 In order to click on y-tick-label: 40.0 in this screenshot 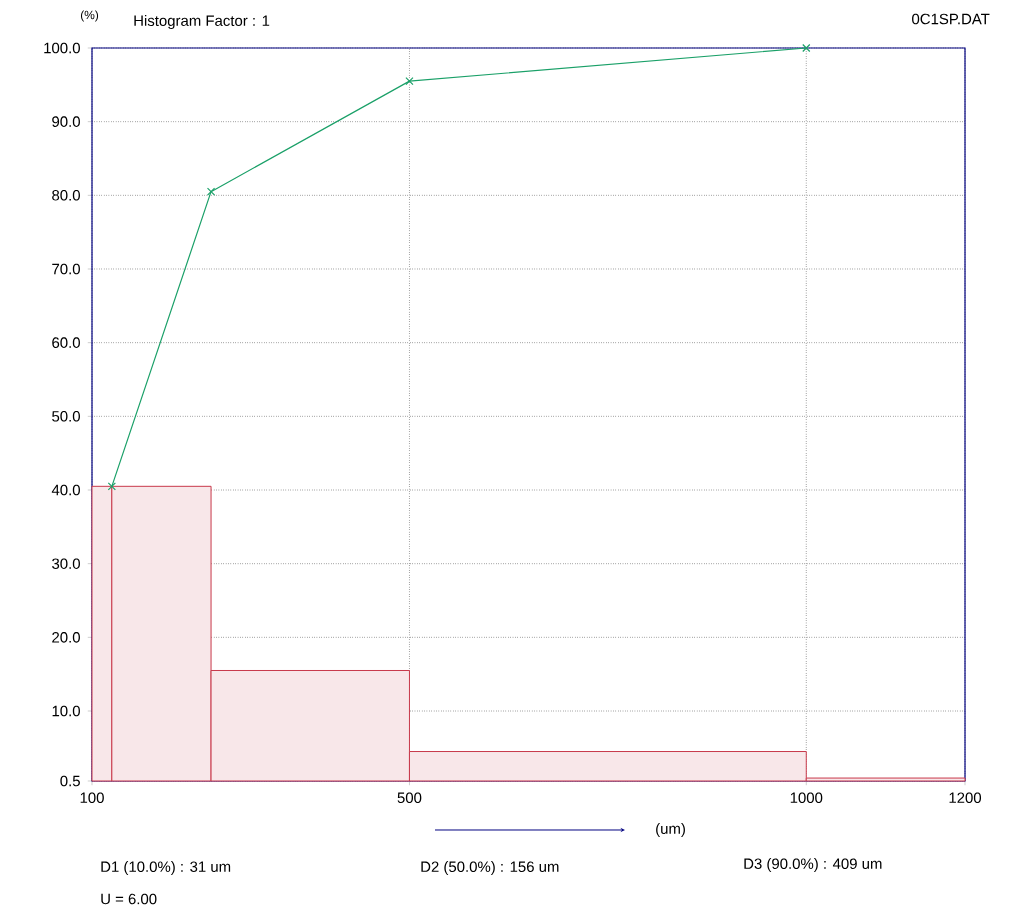, I will do `click(65, 490)`.